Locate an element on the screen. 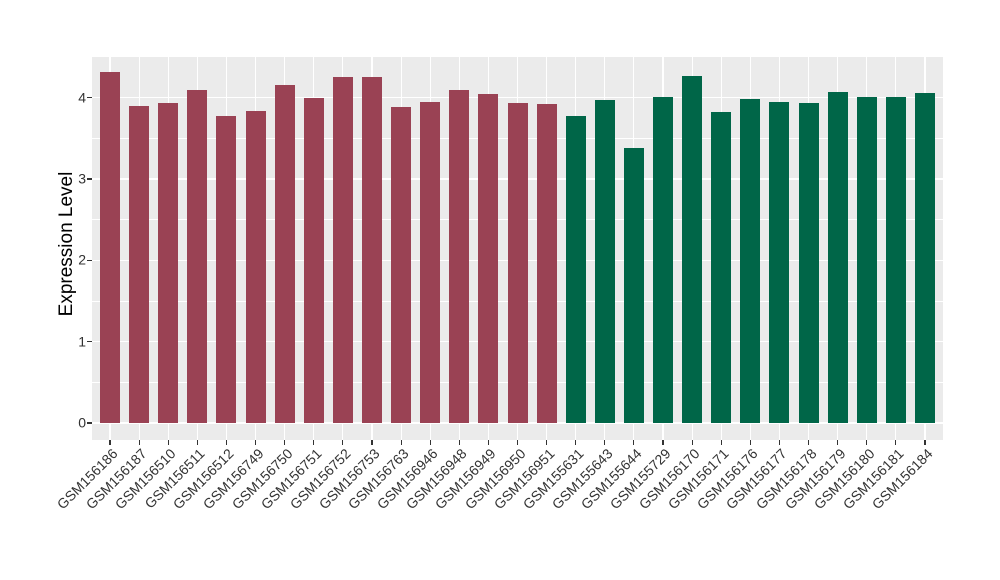 The height and width of the screenshot is (580, 1000). y-tick-label: 0 is located at coordinates (82, 422).